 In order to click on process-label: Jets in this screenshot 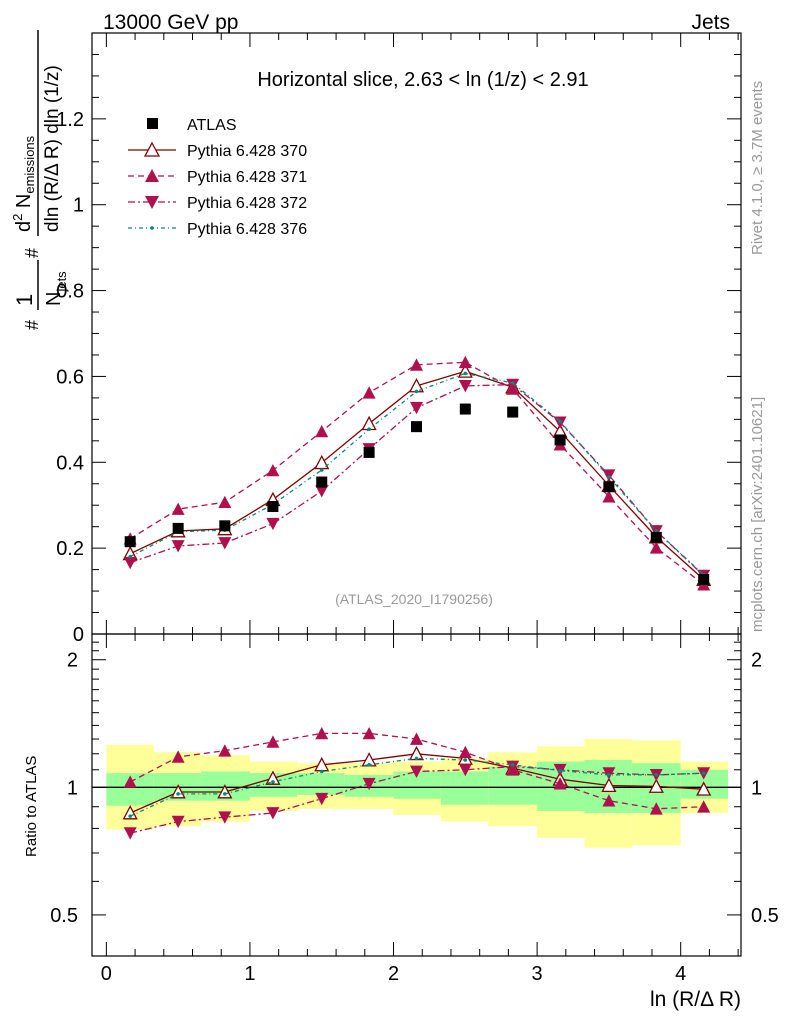, I will do `click(710, 22)`.